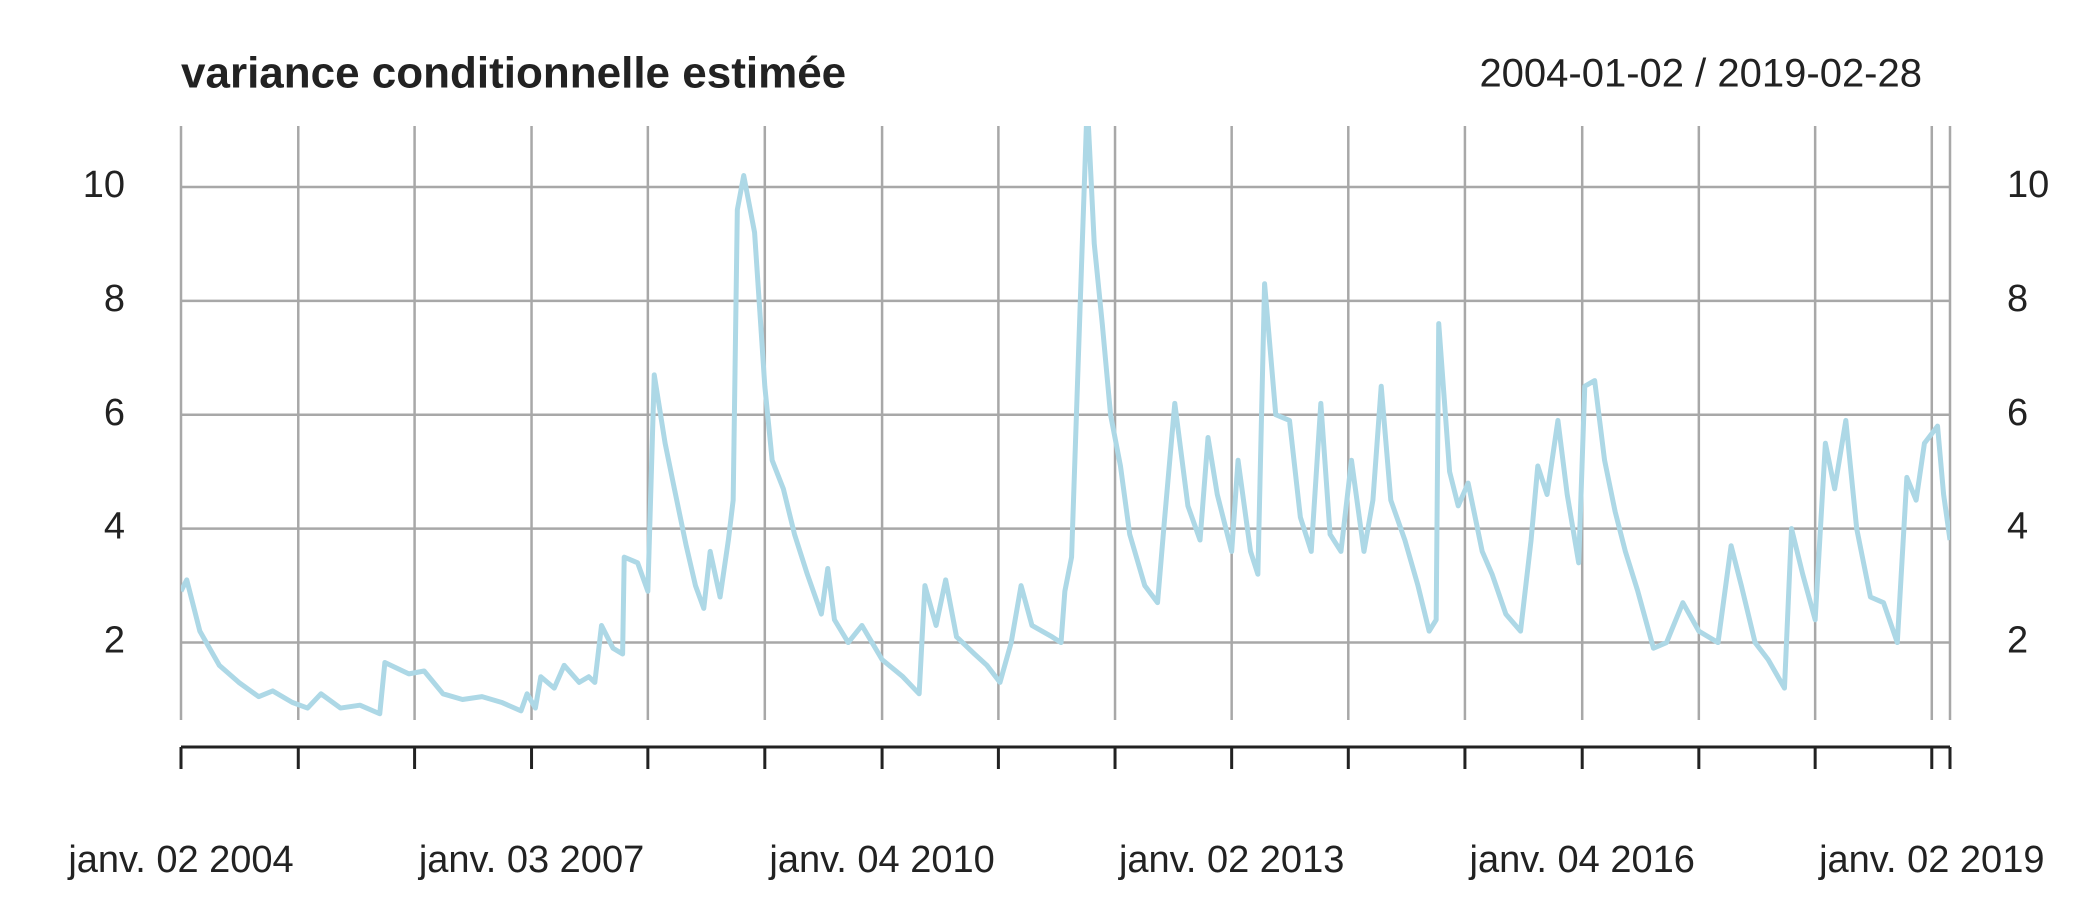 This screenshot has height=900, width=2100. I want to click on y-tick-label-right: 6, so click(2017, 413).